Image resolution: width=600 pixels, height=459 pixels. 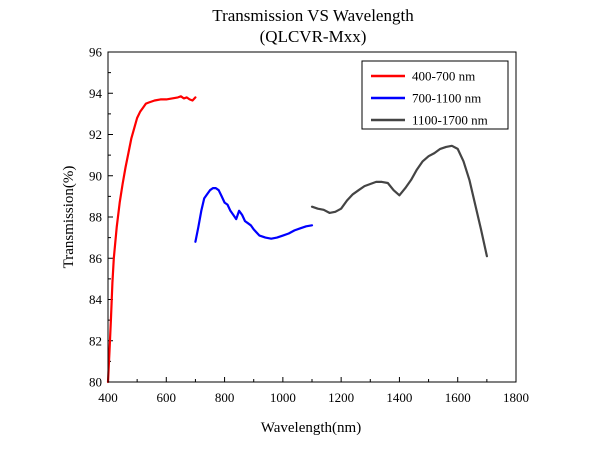 What do you see at coordinates (313, 36) in the screenshot?
I see `chart-subtitle: (QLCVR-Mxx)` at bounding box center [313, 36].